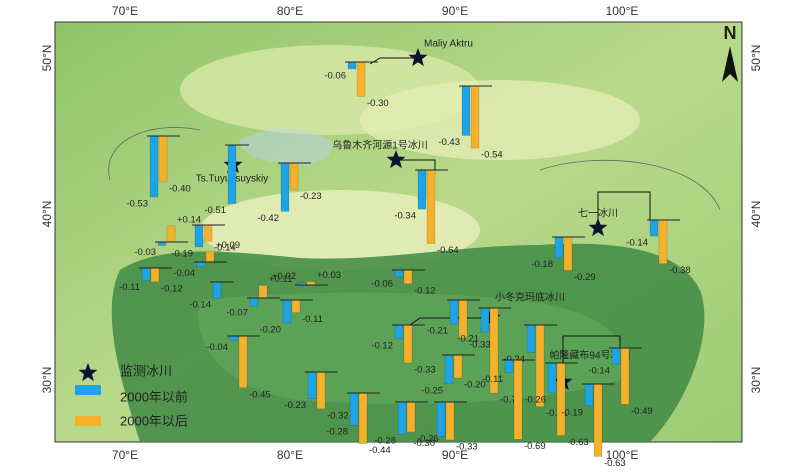  I want to click on lat-label-left: 50°N, so click(47, 58).